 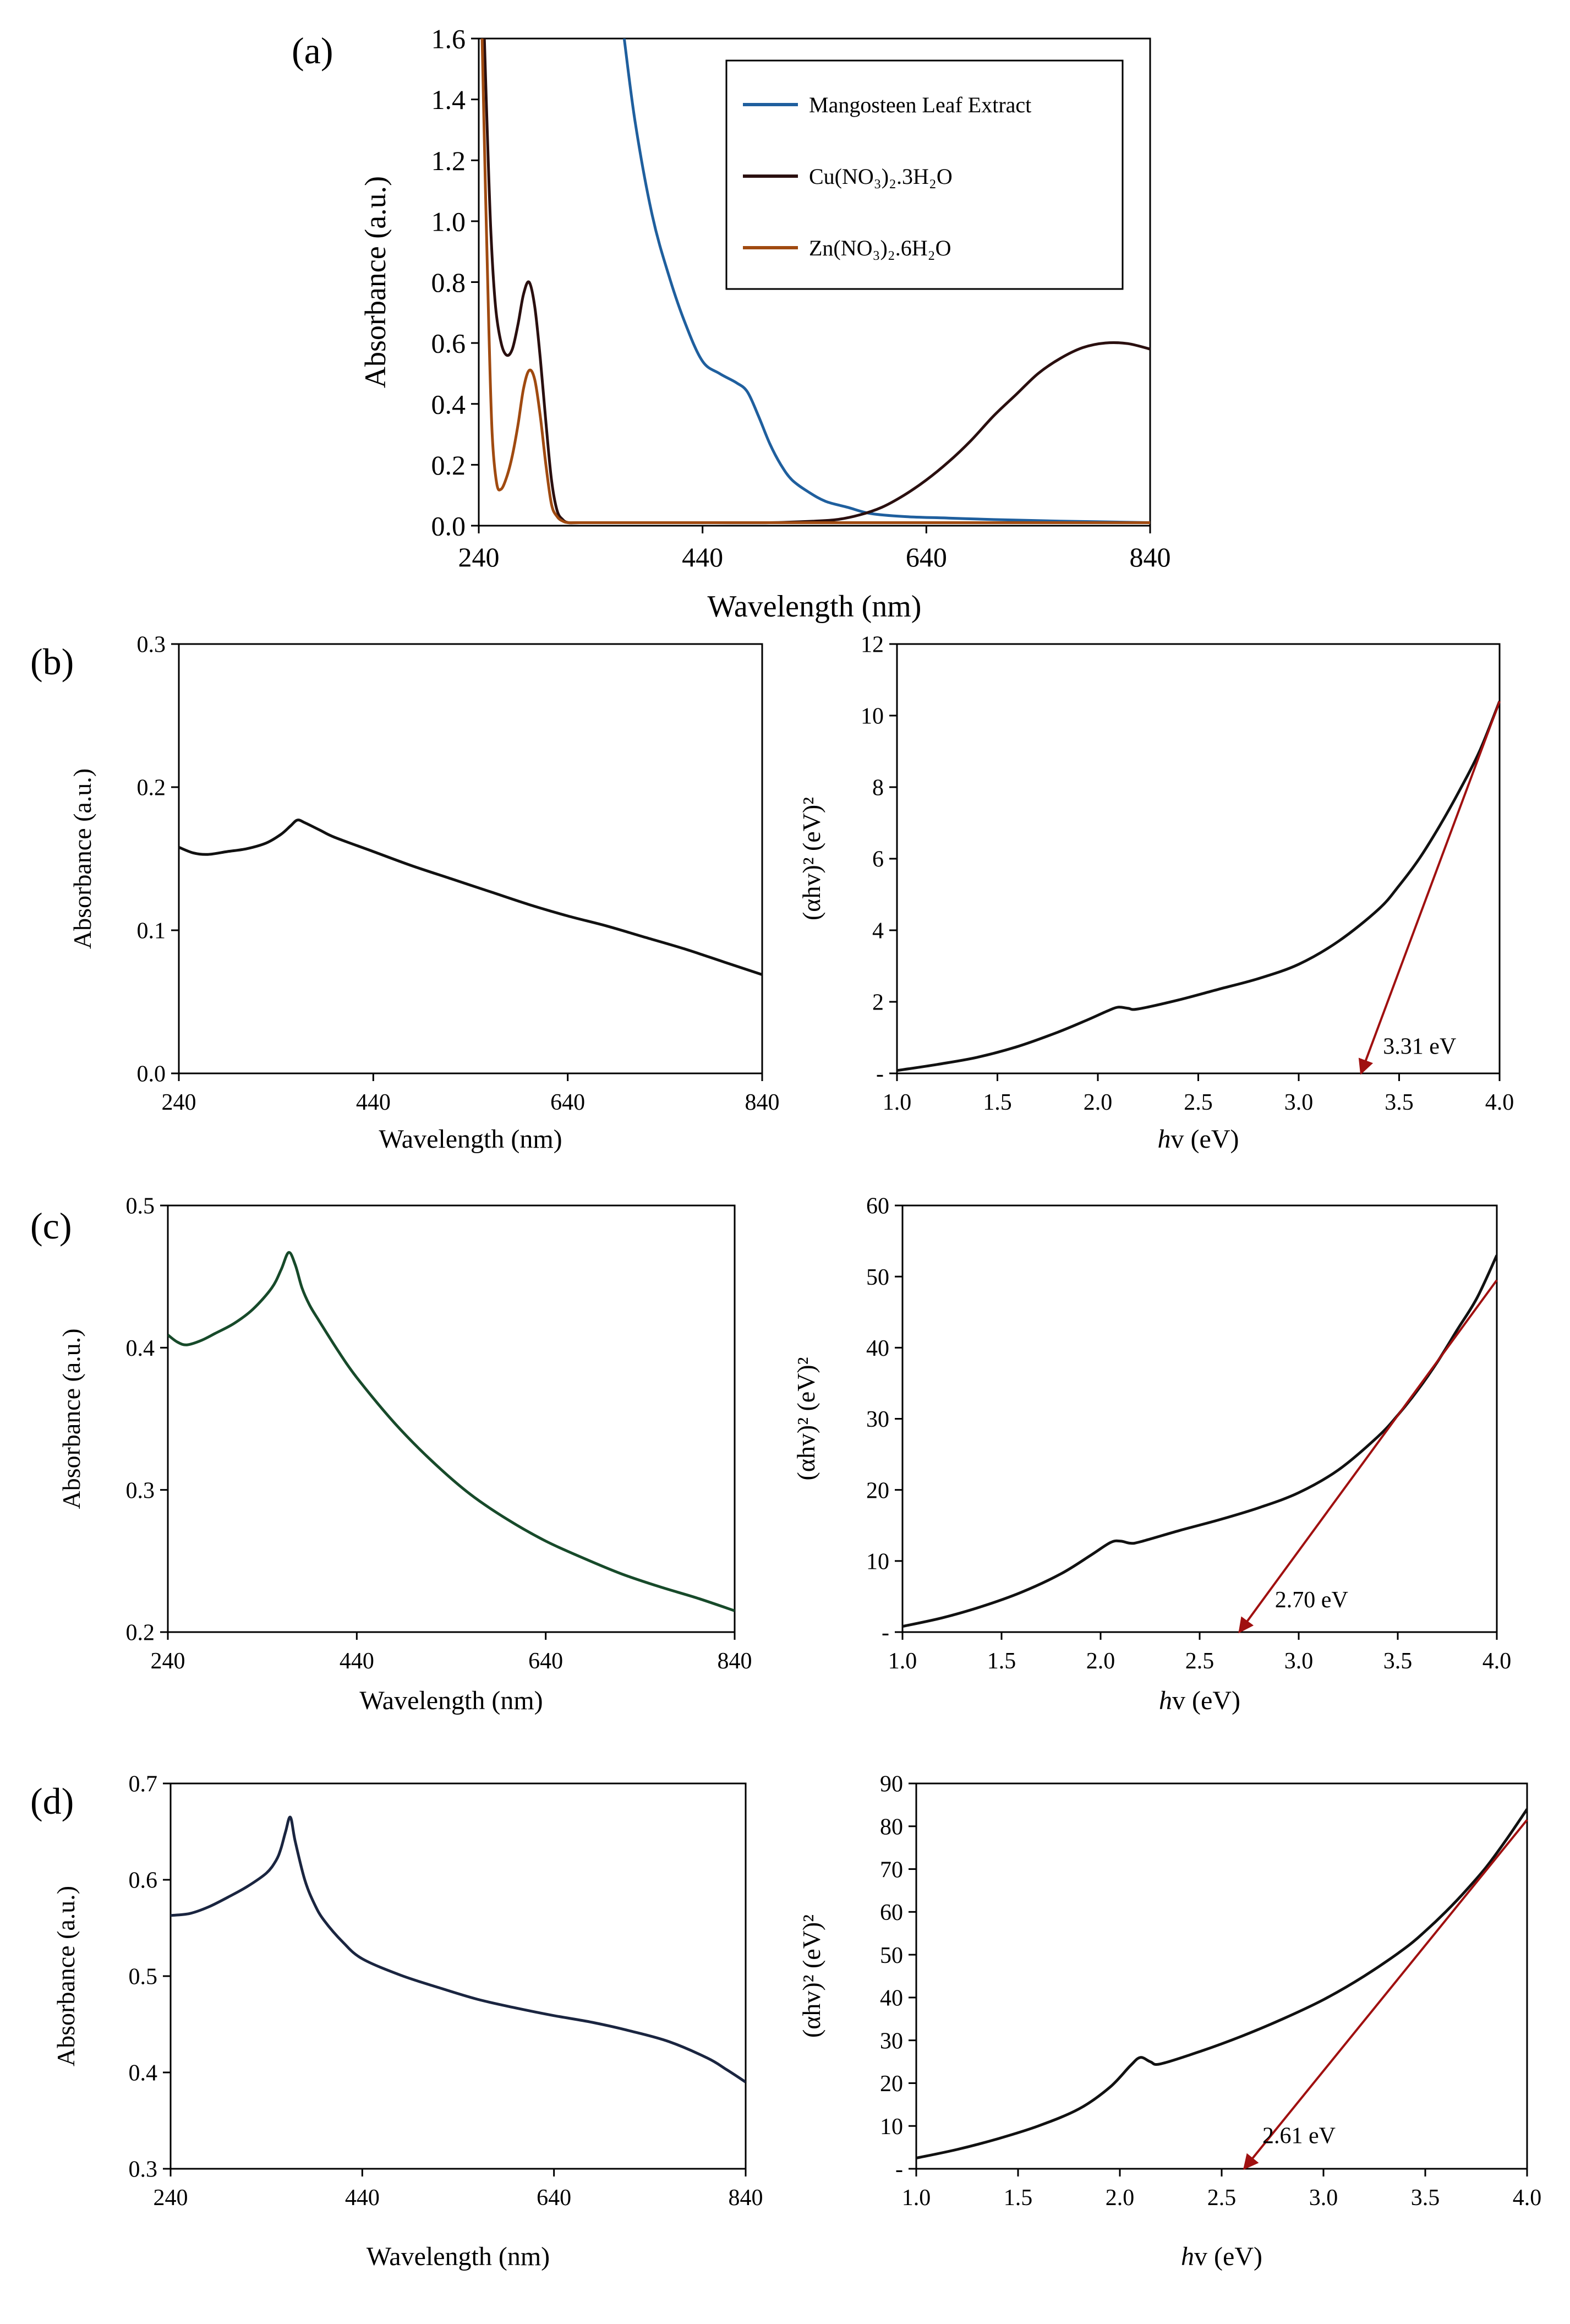 I want to click on y-tick-label: 80, so click(x=891, y=1827).